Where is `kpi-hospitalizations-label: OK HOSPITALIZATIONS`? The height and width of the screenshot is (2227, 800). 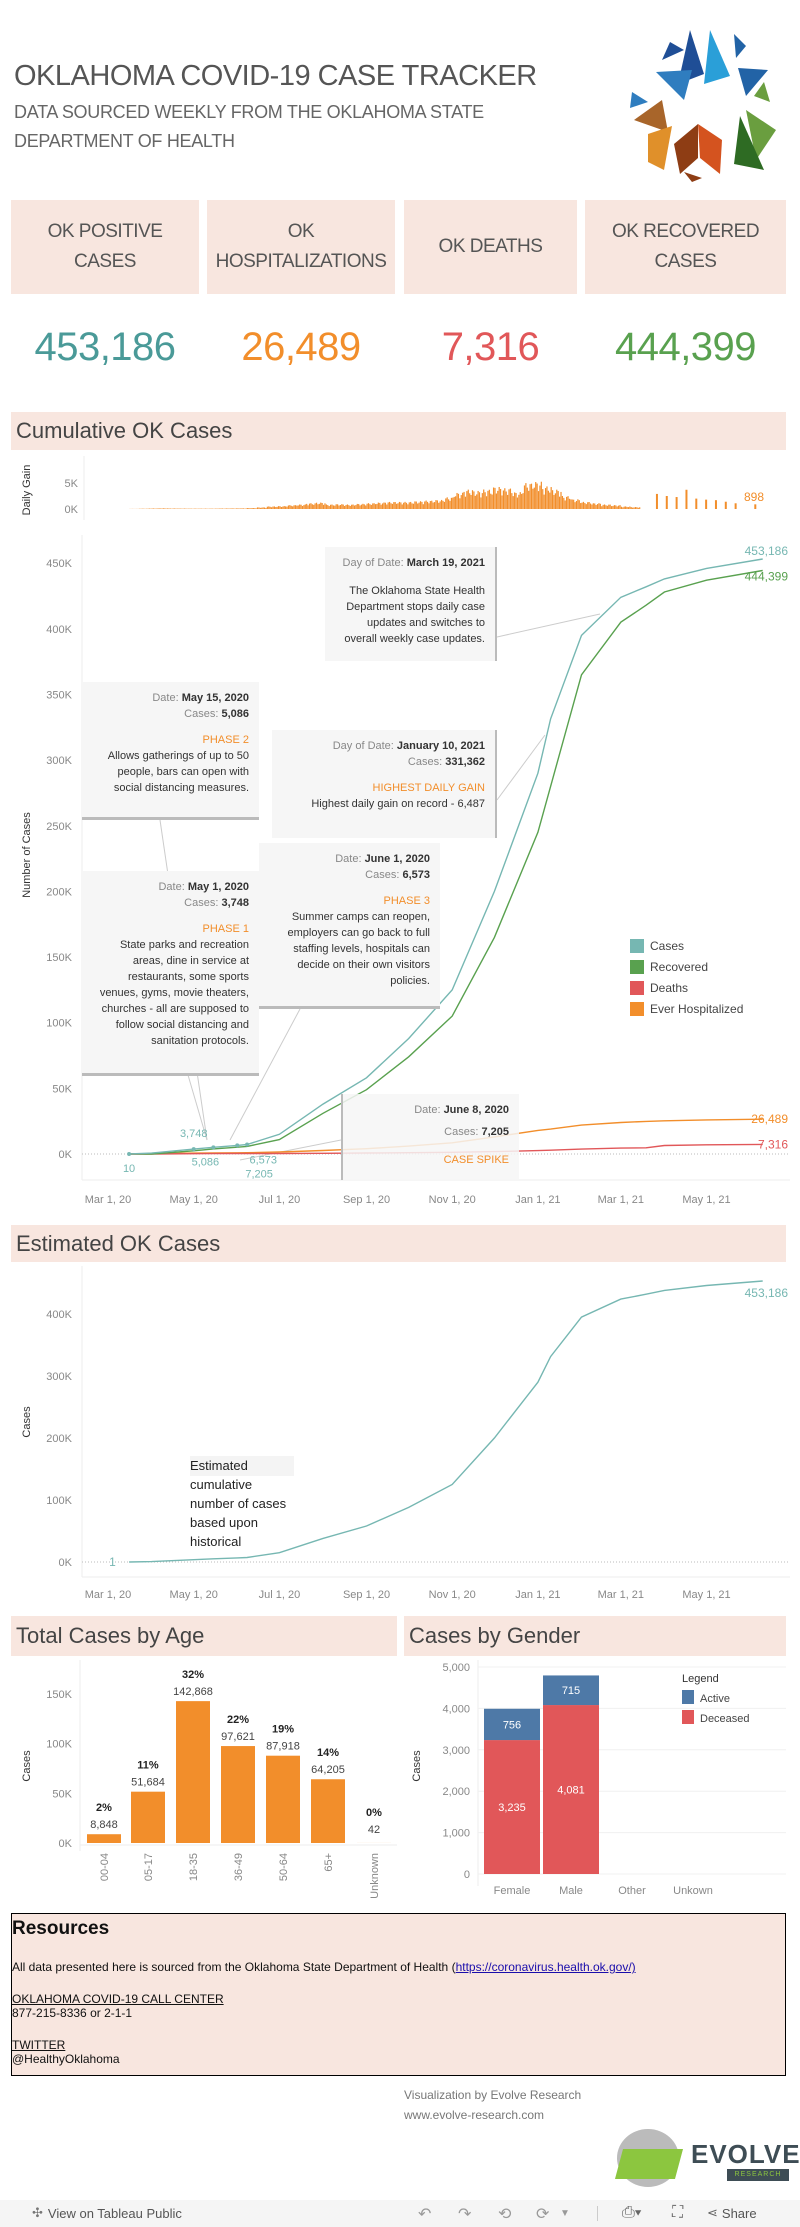 kpi-hospitalizations-label: OK HOSPITALIZATIONS is located at coordinates (301, 247).